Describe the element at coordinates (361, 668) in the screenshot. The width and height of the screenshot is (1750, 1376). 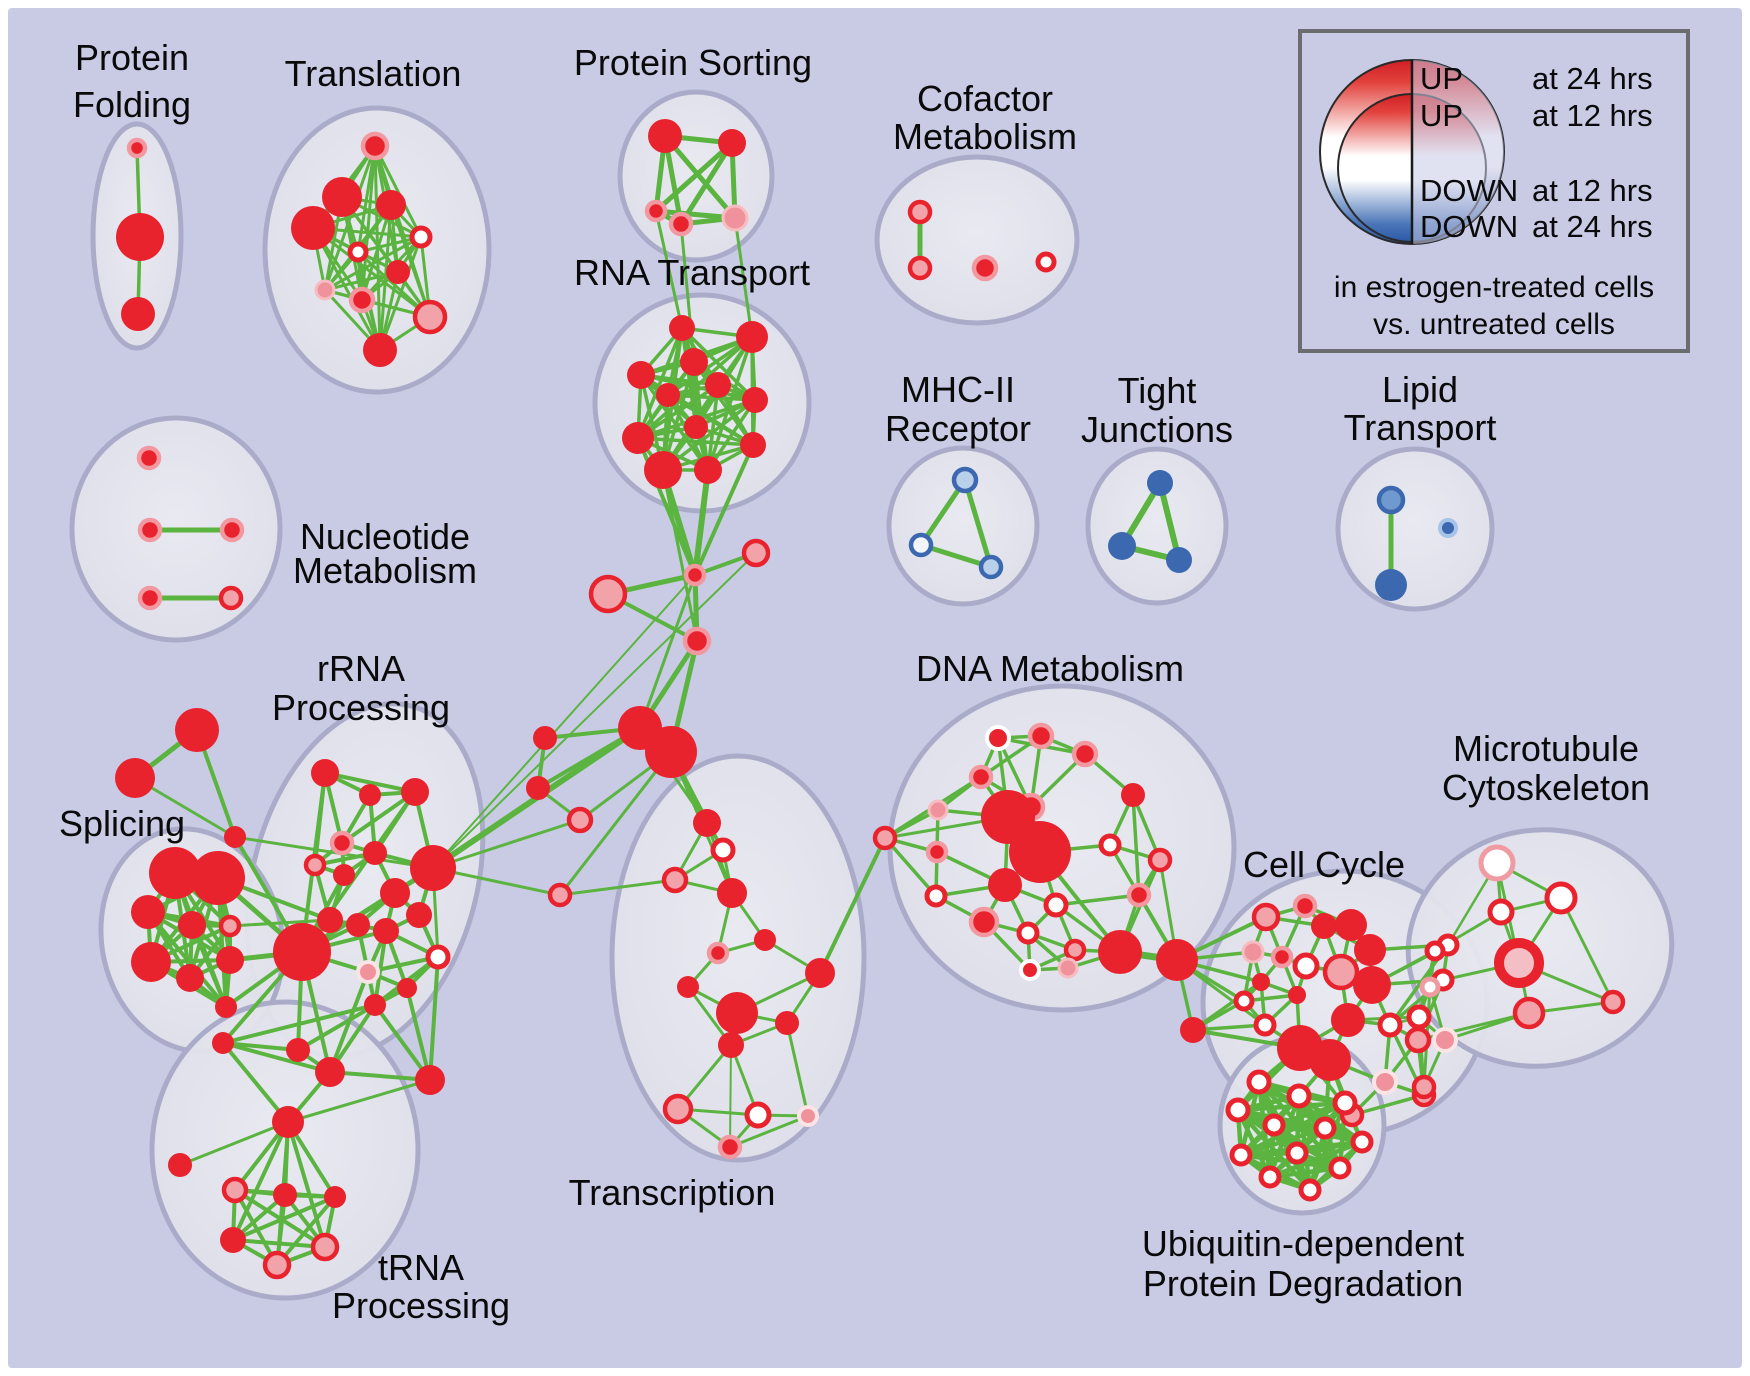
I see `cluster-label-rr: rRNA` at that location.